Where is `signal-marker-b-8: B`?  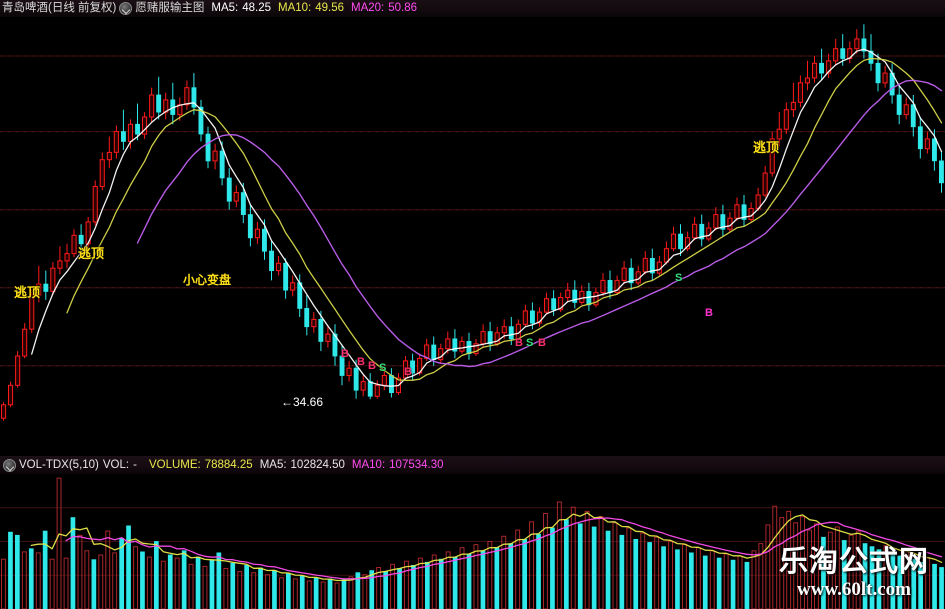
signal-marker-b-8: B is located at coordinates (542, 343).